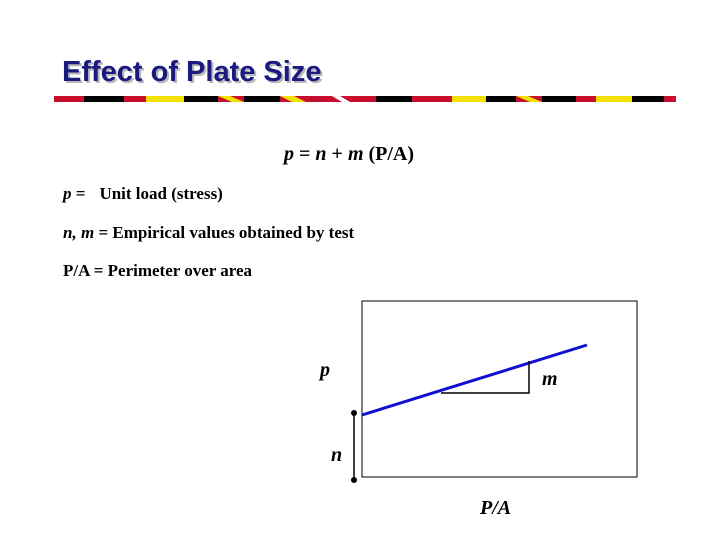 The height and width of the screenshot is (540, 720). I want to click on formula-n: n, so click(321, 154).